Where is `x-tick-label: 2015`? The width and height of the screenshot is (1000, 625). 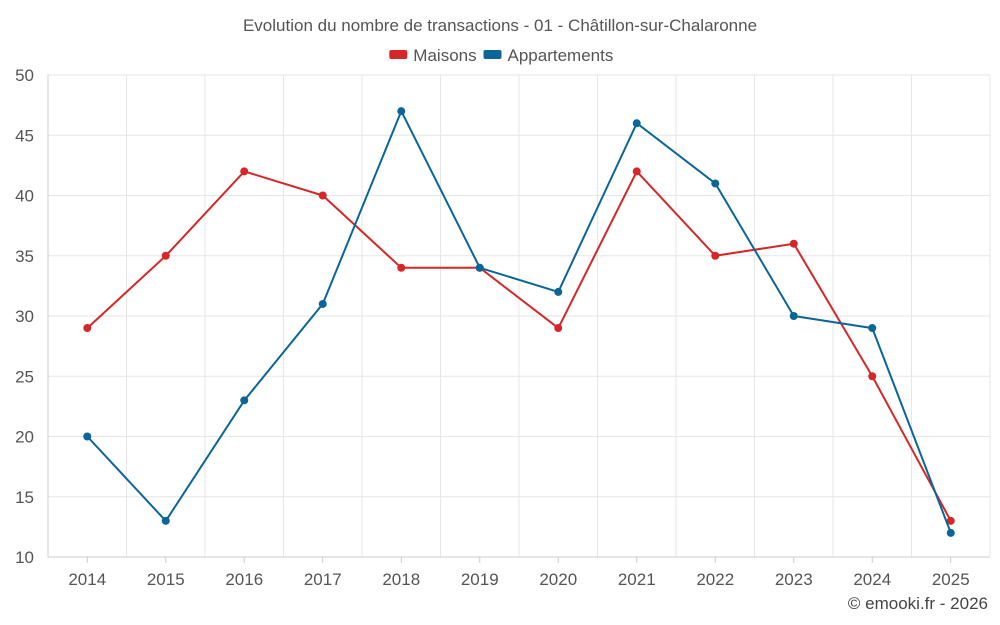
x-tick-label: 2015 is located at coordinates (166, 579).